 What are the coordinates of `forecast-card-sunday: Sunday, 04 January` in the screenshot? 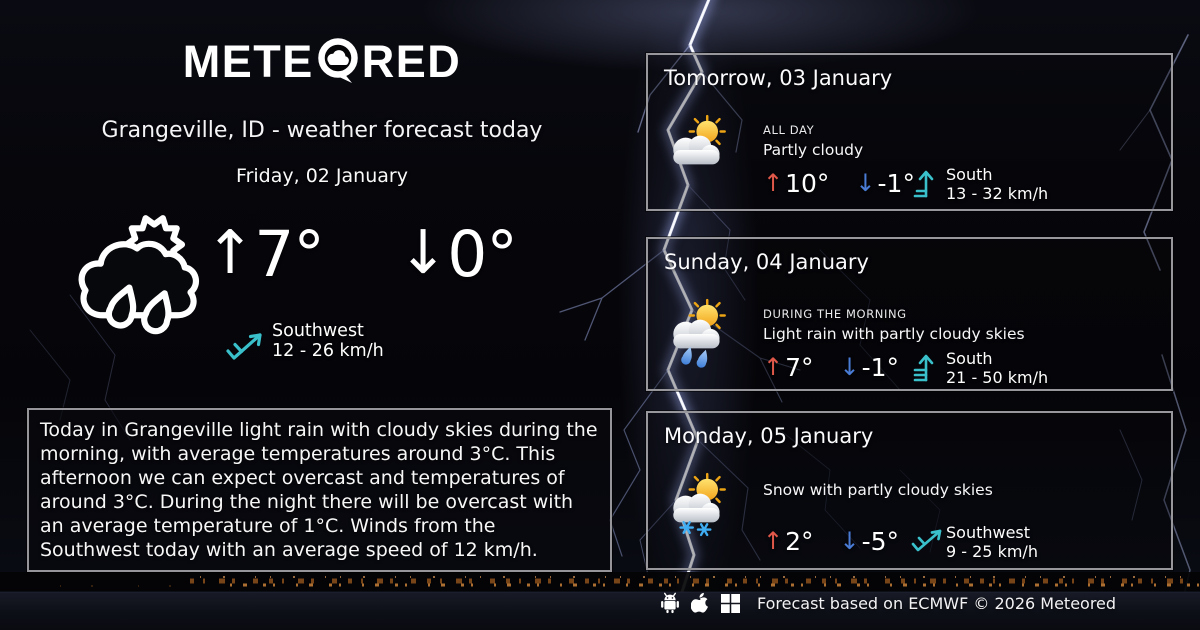 It's located at (909, 314).